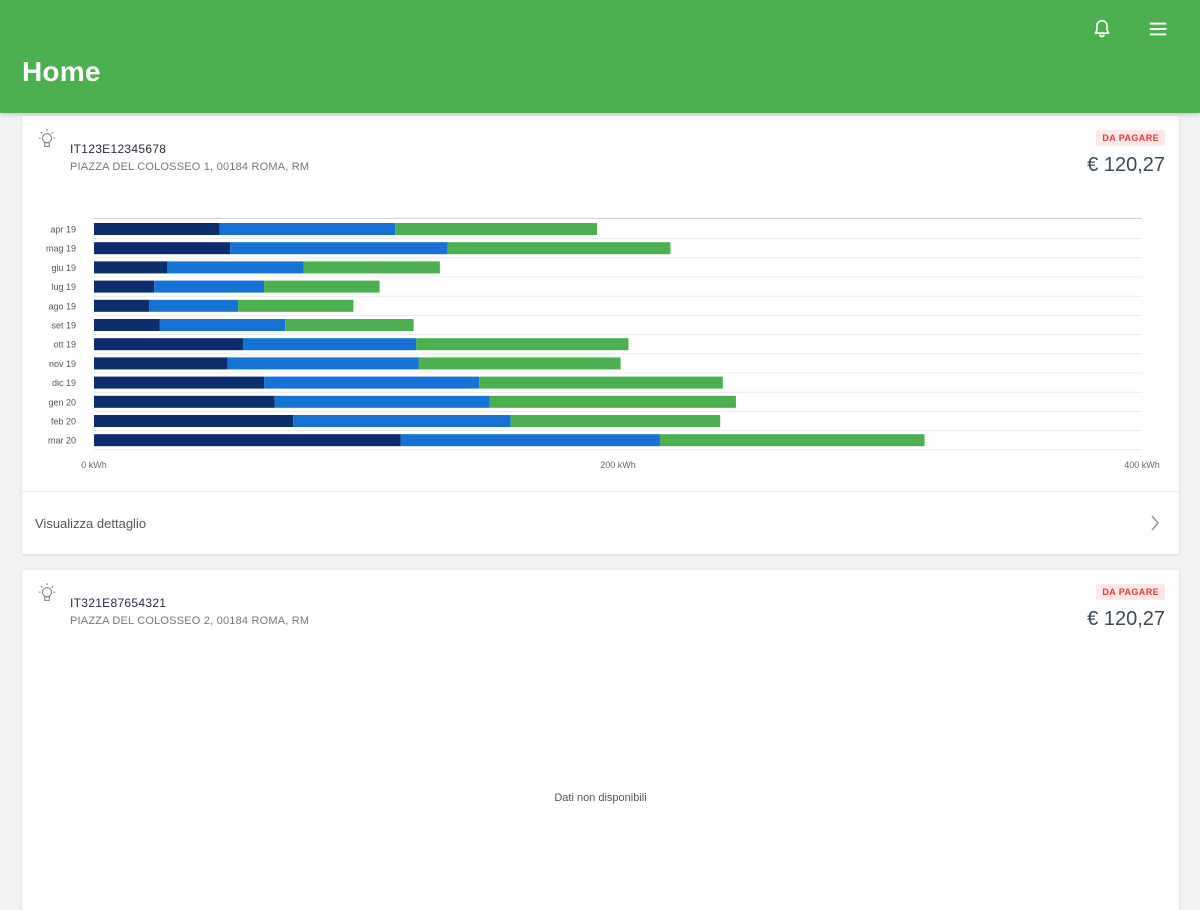 The image size is (1200, 910). I want to click on no-data-message: Dati non disponibili, so click(600, 798).